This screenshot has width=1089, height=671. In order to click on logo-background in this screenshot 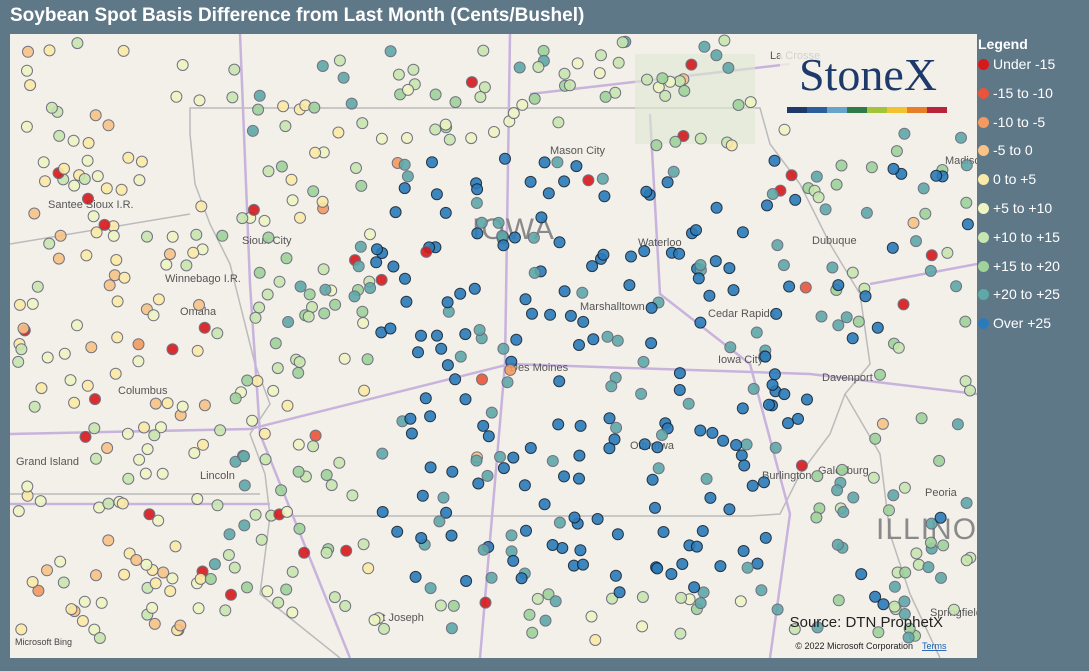, I will do `click(865, 83)`.